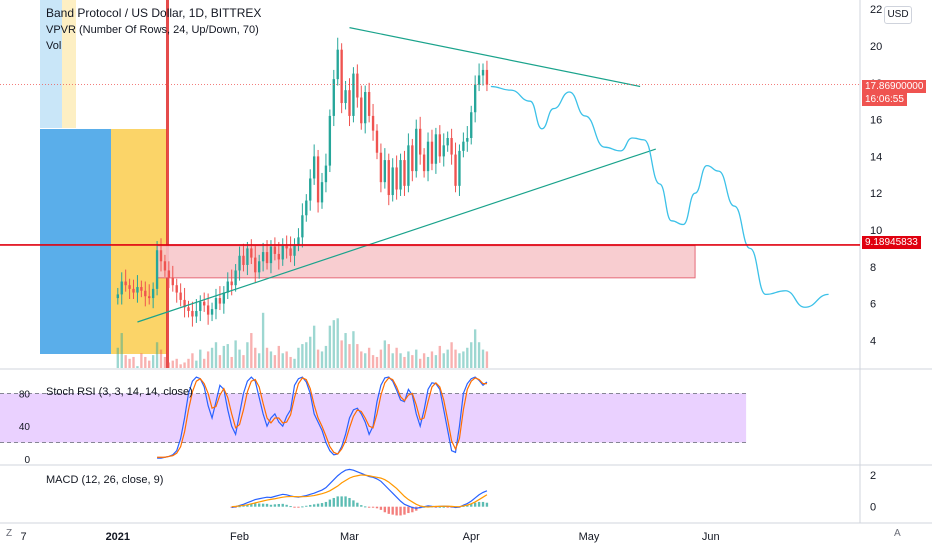 Image resolution: width=932 pixels, height=550 pixels. What do you see at coordinates (154, 13) in the screenshot?
I see `symbol-title: Band Protocol / US Dollar, 1D, BITTREX` at bounding box center [154, 13].